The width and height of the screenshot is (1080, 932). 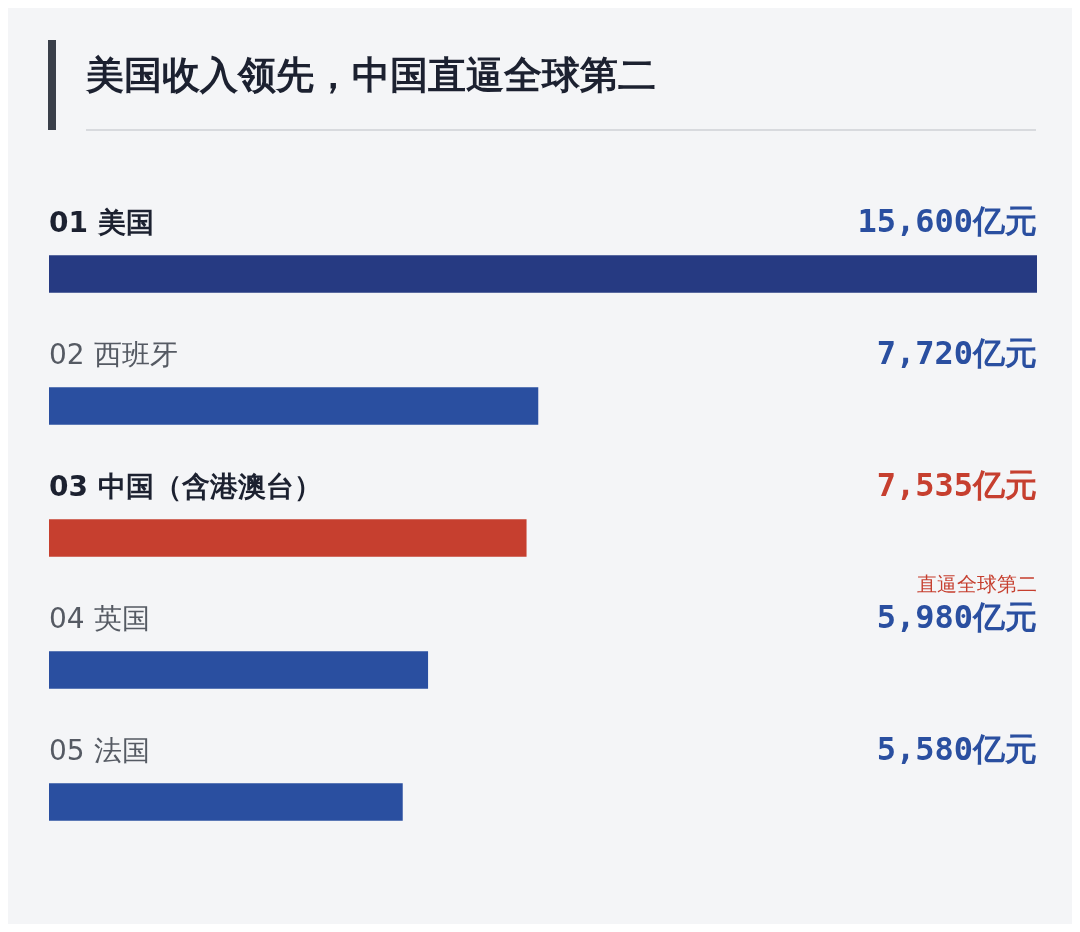 What do you see at coordinates (185, 486) in the screenshot?
I see `y-tick-label: 03 中国（含港澳台）` at bounding box center [185, 486].